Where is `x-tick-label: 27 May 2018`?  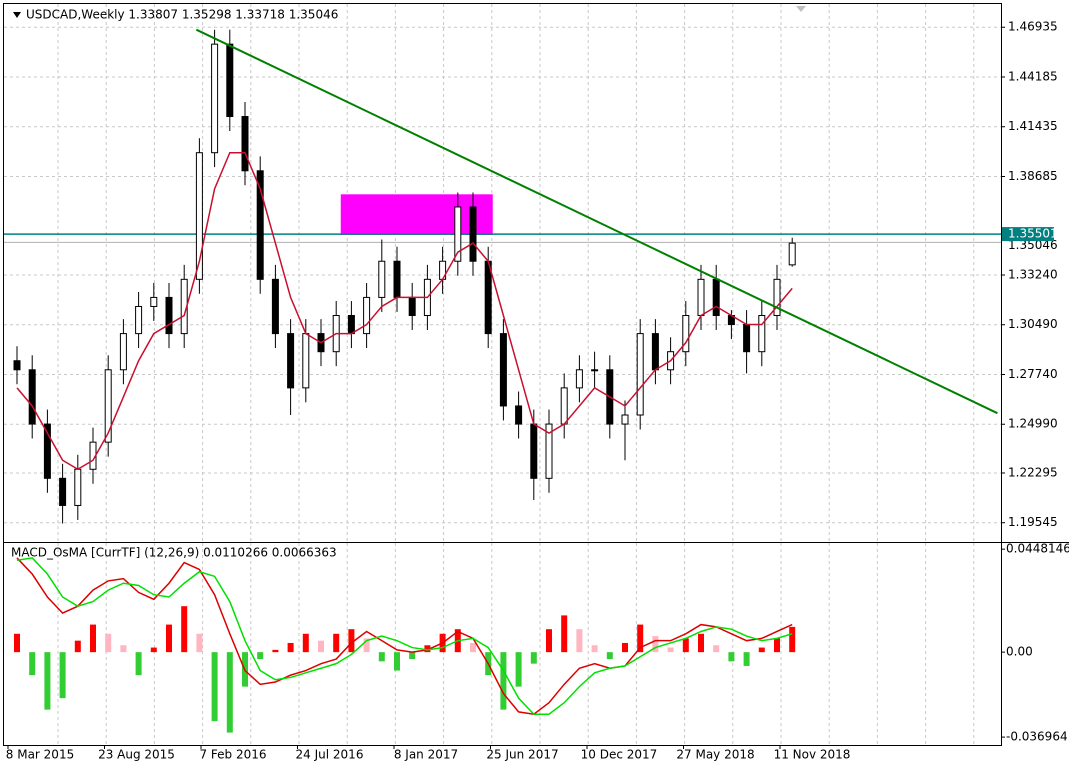
x-tick-label: 27 May 2018 is located at coordinates (715, 755).